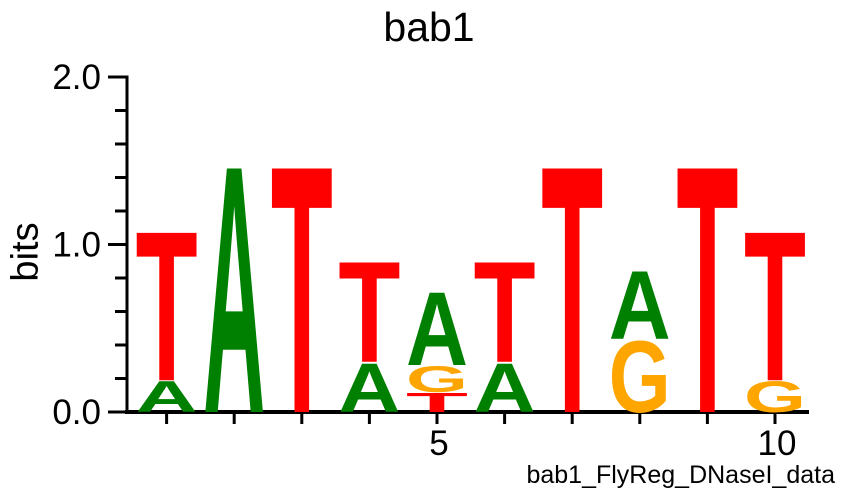 The height and width of the screenshot is (496, 858). Describe the element at coordinates (429, 27) in the screenshot. I see `chart-title: bab1` at that location.